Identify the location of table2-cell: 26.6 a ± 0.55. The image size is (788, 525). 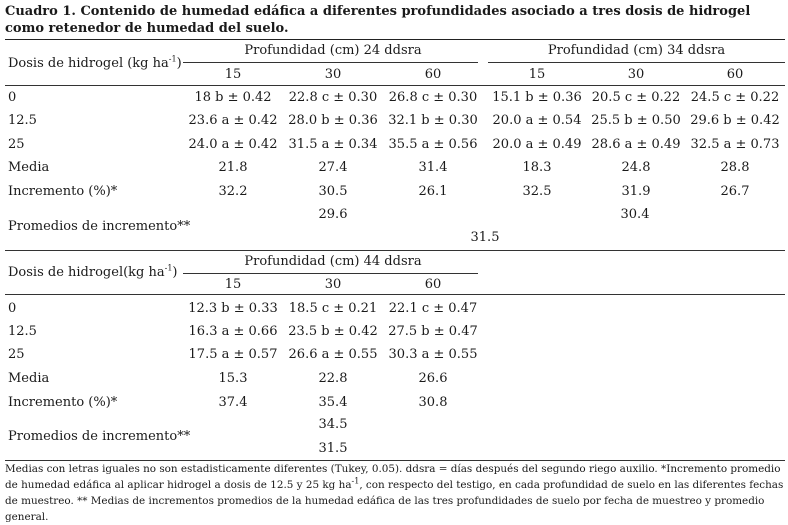
(333, 354).